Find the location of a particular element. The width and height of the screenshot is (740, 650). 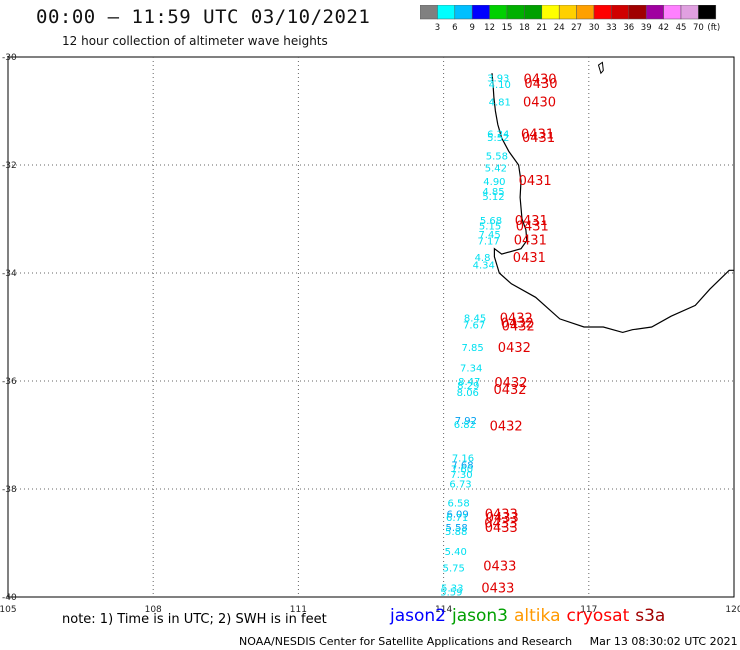

swh-value: 5.88 is located at coordinates (456, 532).